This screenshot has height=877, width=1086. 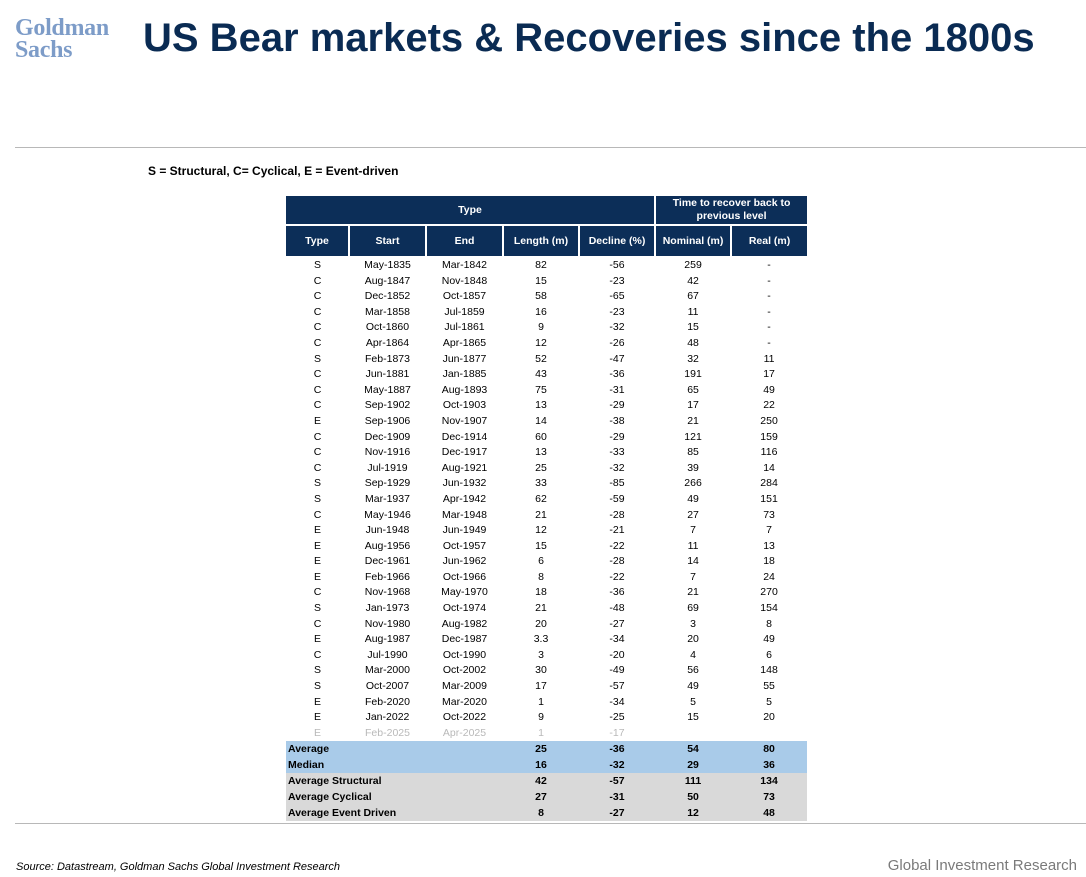 I want to click on cell-end: Mar-1948, so click(x=464, y=514).